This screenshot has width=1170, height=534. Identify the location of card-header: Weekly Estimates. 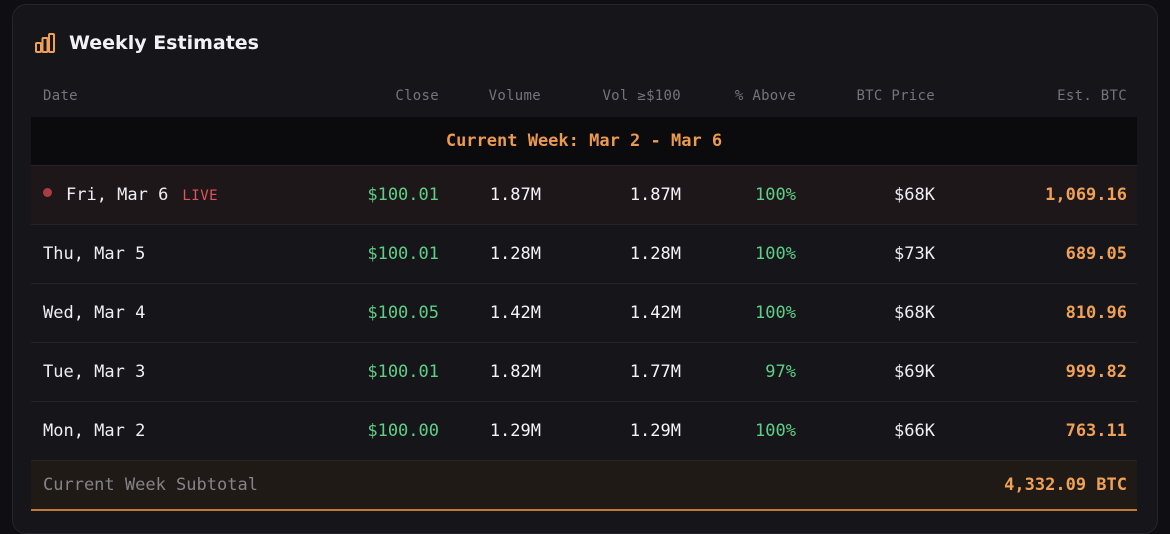
(146, 43).